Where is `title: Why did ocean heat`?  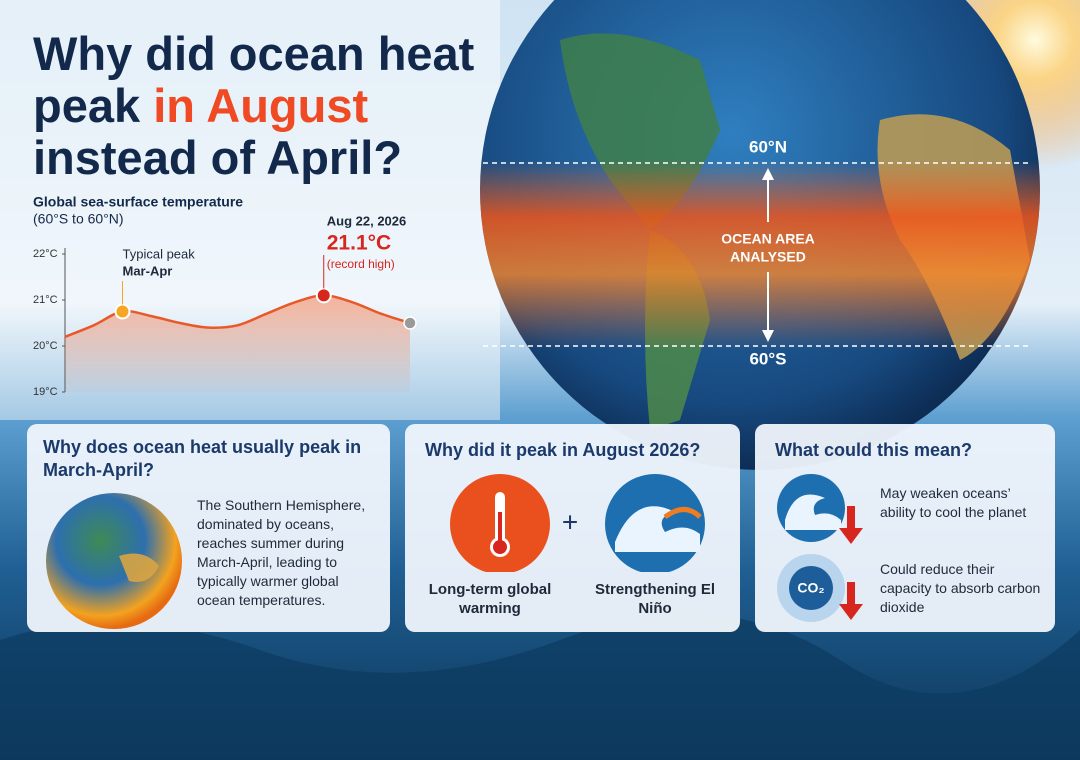 title: Why did ocean heat is located at coordinates (254, 53).